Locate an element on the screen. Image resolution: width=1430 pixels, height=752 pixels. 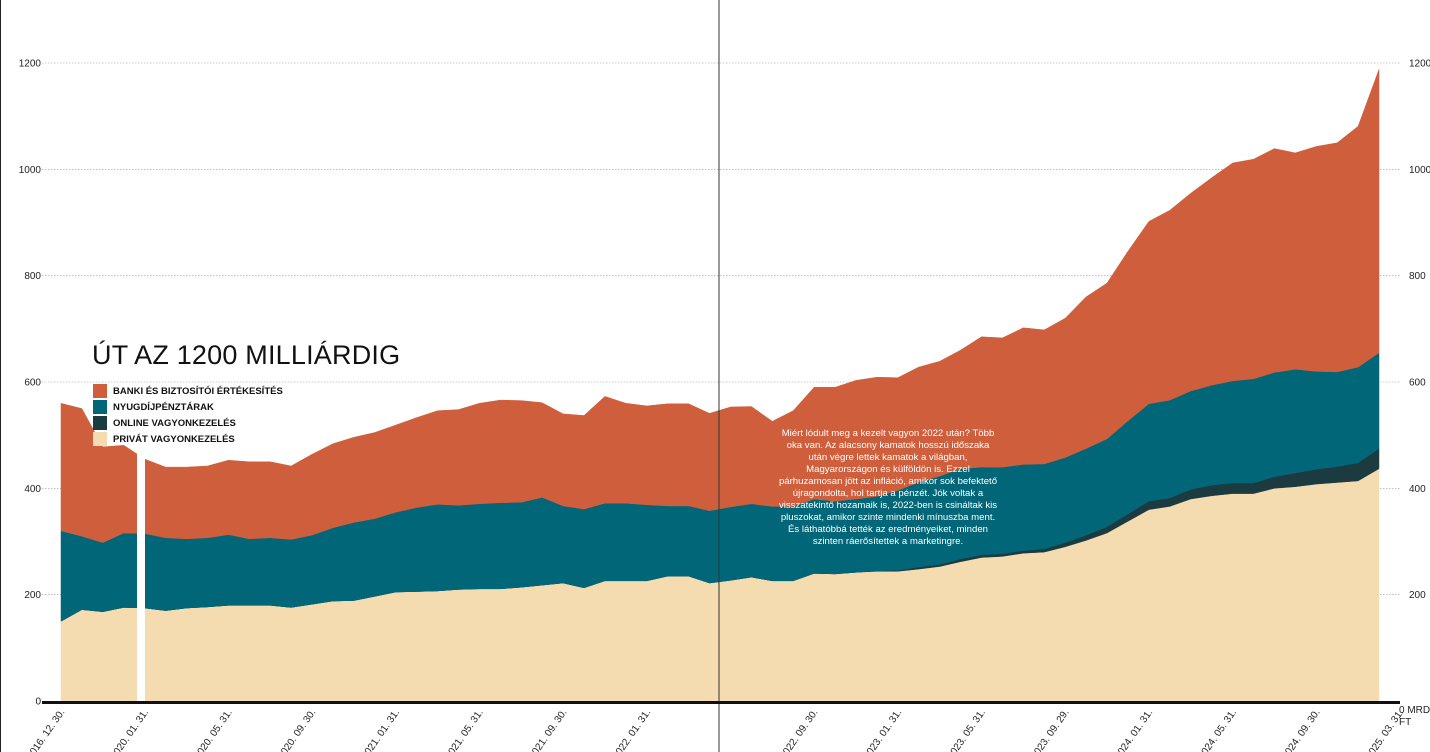
axis-break-gap is located at coordinates (141, 572).